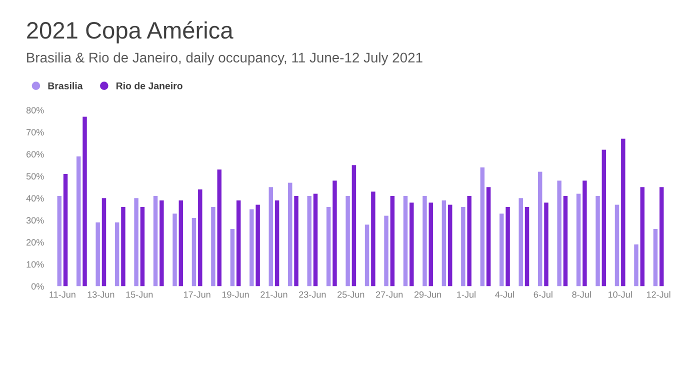  I want to click on y-tick-label: 50%, so click(35, 176).